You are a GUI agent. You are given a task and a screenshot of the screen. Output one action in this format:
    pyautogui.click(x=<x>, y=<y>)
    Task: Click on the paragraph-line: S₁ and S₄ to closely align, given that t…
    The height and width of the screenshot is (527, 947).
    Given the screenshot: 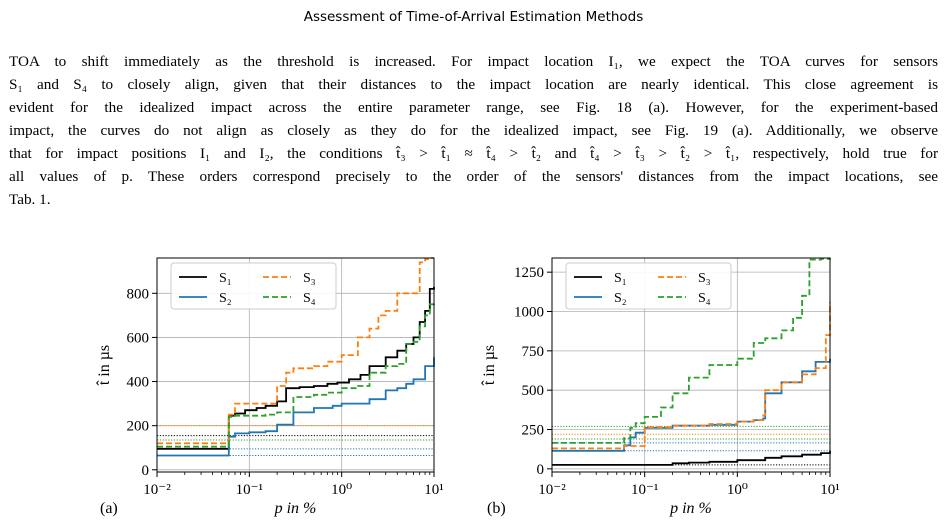 What is the action you would take?
    pyautogui.click(x=473, y=84)
    